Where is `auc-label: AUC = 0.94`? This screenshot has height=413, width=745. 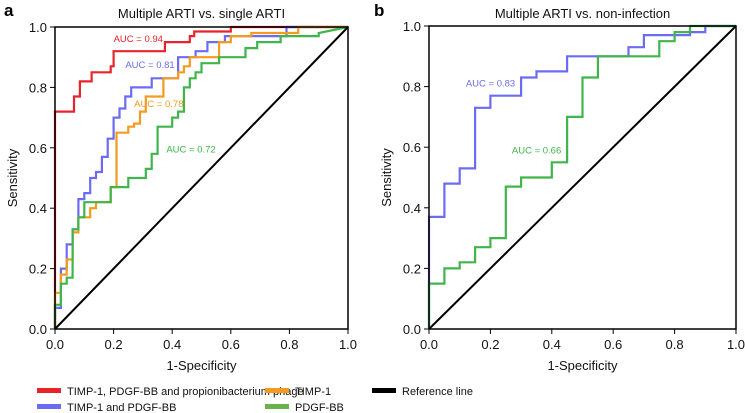
auc-label: AUC = 0.94 is located at coordinates (138, 39).